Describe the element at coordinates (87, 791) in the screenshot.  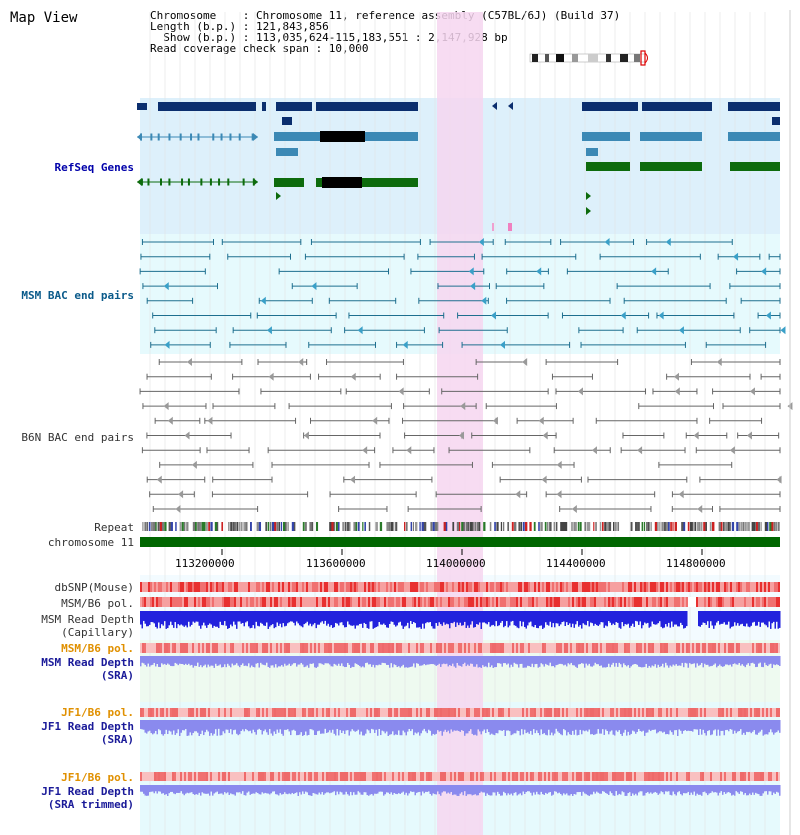
I see `jf1-depth-trim-label-1: JF1 Read Depth` at that location.